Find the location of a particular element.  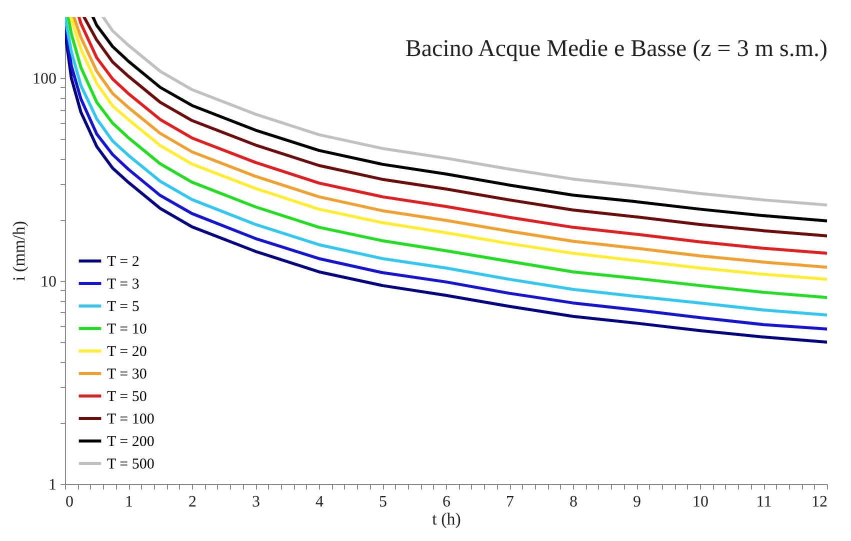

legend-label: T = 5 is located at coordinates (123, 307).